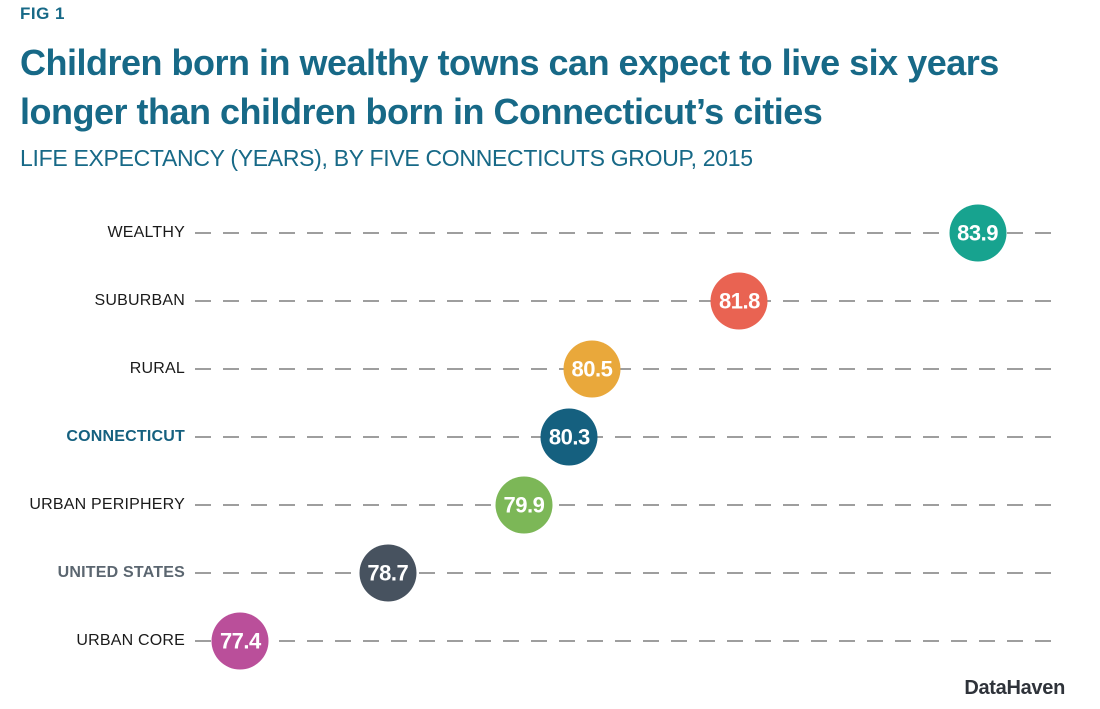 Image resolution: width=1100 pixels, height=709 pixels. Describe the element at coordinates (139, 300) in the screenshot. I see `row-label-suburban: SUBURBAN` at that location.